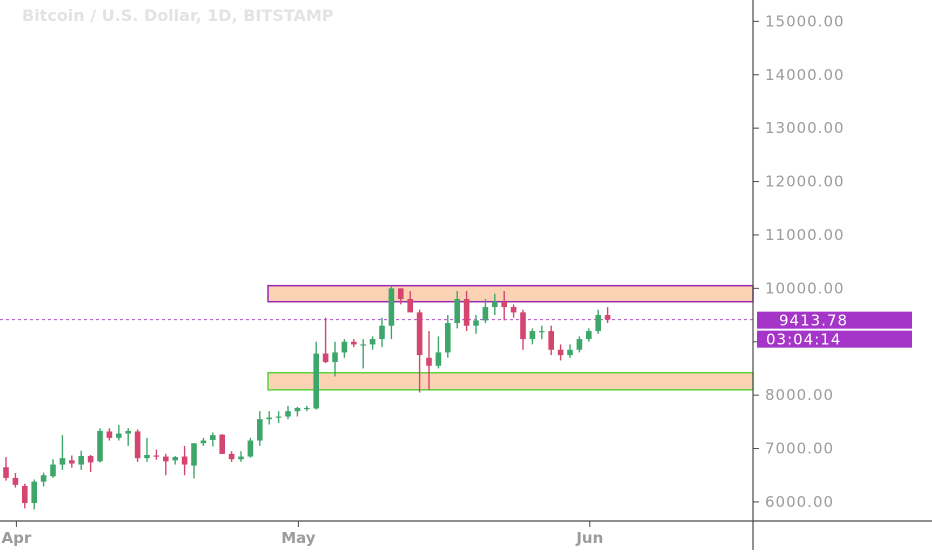 Image resolution: width=932 pixels, height=554 pixels. I want to click on time-scale: Apr May Jun, so click(303, 534).